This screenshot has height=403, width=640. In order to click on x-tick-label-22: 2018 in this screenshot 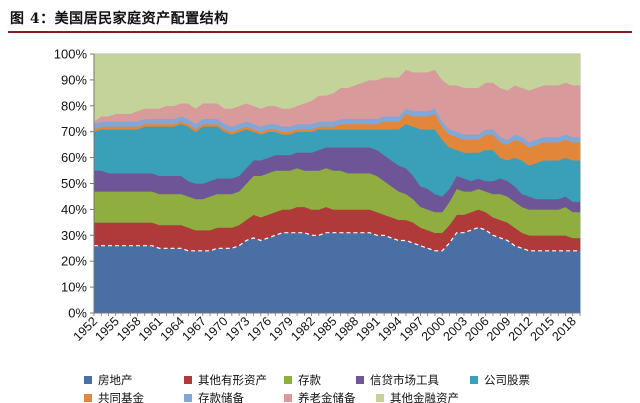, I will do `click(564, 329)`.